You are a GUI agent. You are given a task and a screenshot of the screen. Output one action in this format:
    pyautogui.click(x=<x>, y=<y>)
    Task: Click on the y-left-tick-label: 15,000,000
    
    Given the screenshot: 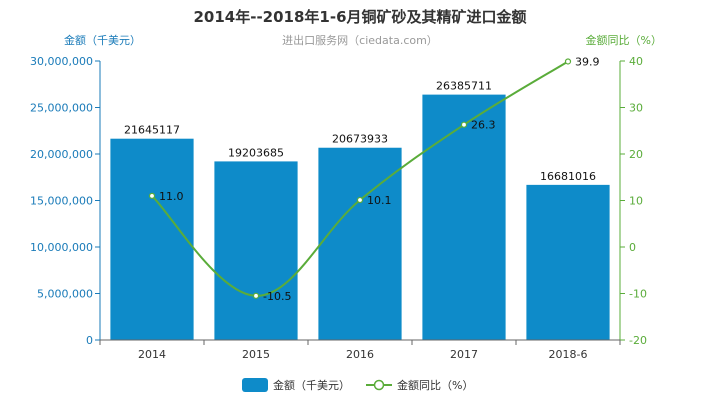 What is the action you would take?
    pyautogui.click(x=61, y=201)
    